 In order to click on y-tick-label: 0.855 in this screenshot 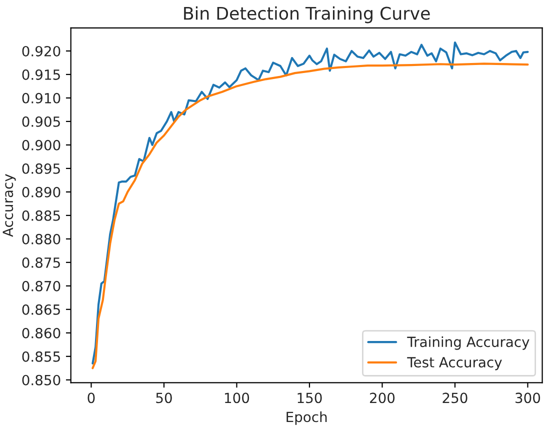, I will do `click(41, 356)`.